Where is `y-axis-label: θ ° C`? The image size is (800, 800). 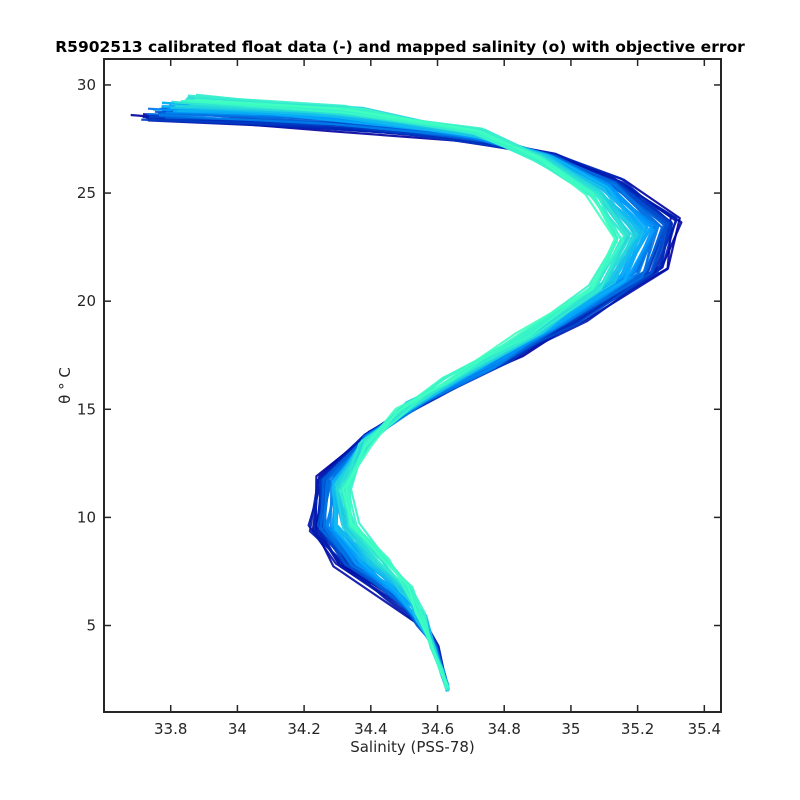 y-axis-label: θ ° C is located at coordinates (65, 385).